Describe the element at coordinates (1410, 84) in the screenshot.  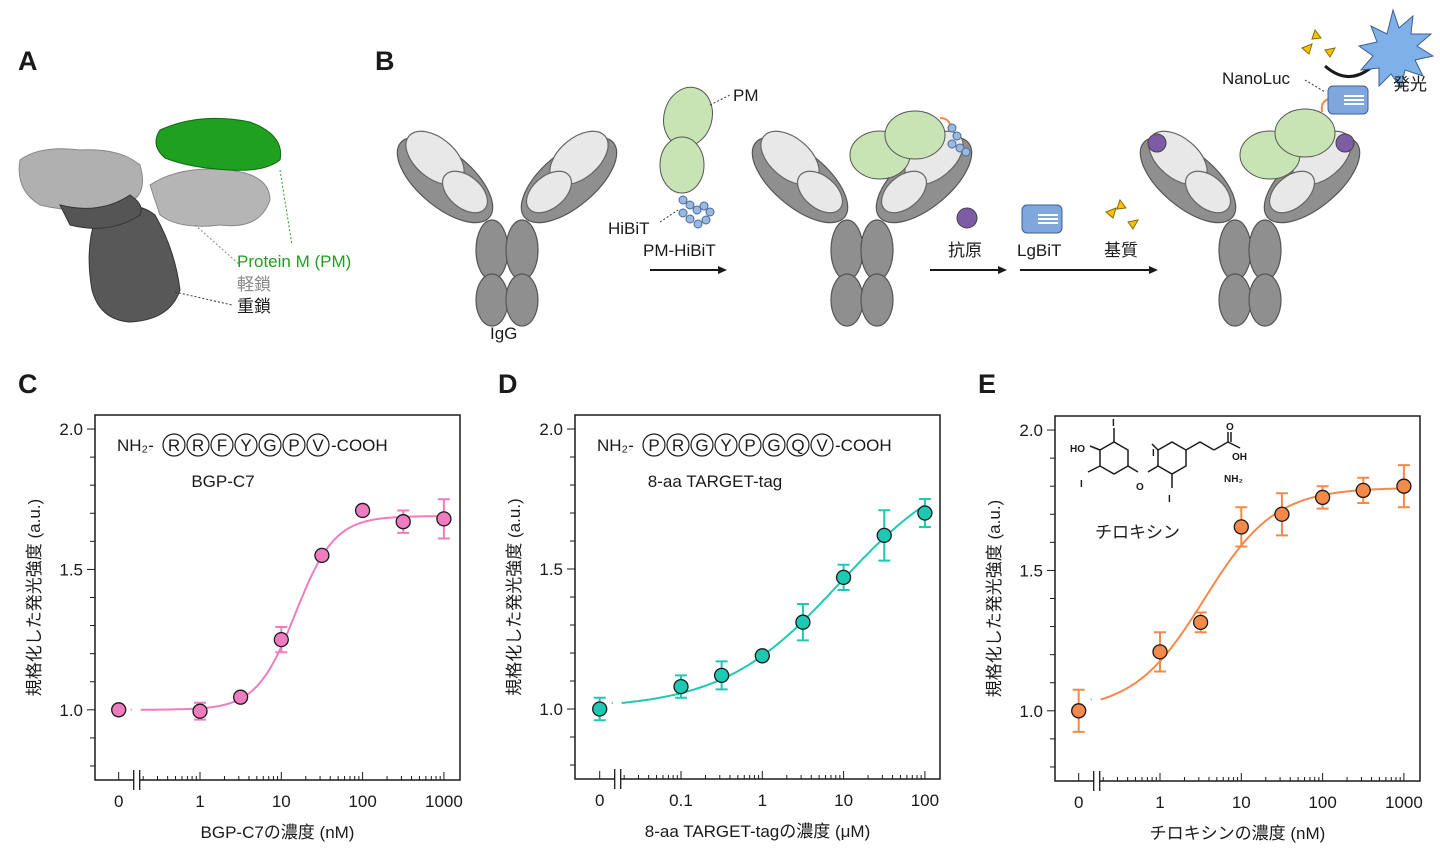
I see `luminescence-label: 発光` at that location.